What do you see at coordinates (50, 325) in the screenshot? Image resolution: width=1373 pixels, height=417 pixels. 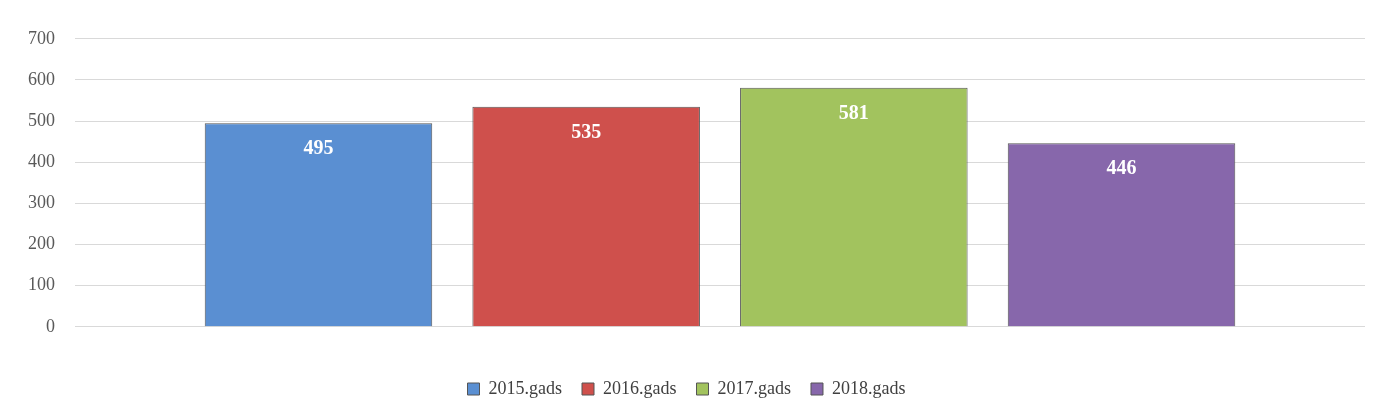 I see `y-tick-label: 0` at bounding box center [50, 325].